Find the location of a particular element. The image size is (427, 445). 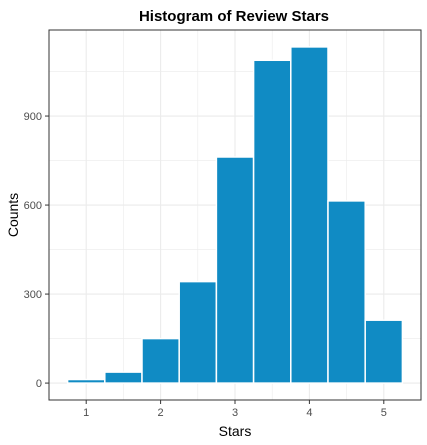

x-tick-label: 2 is located at coordinates (161, 413).